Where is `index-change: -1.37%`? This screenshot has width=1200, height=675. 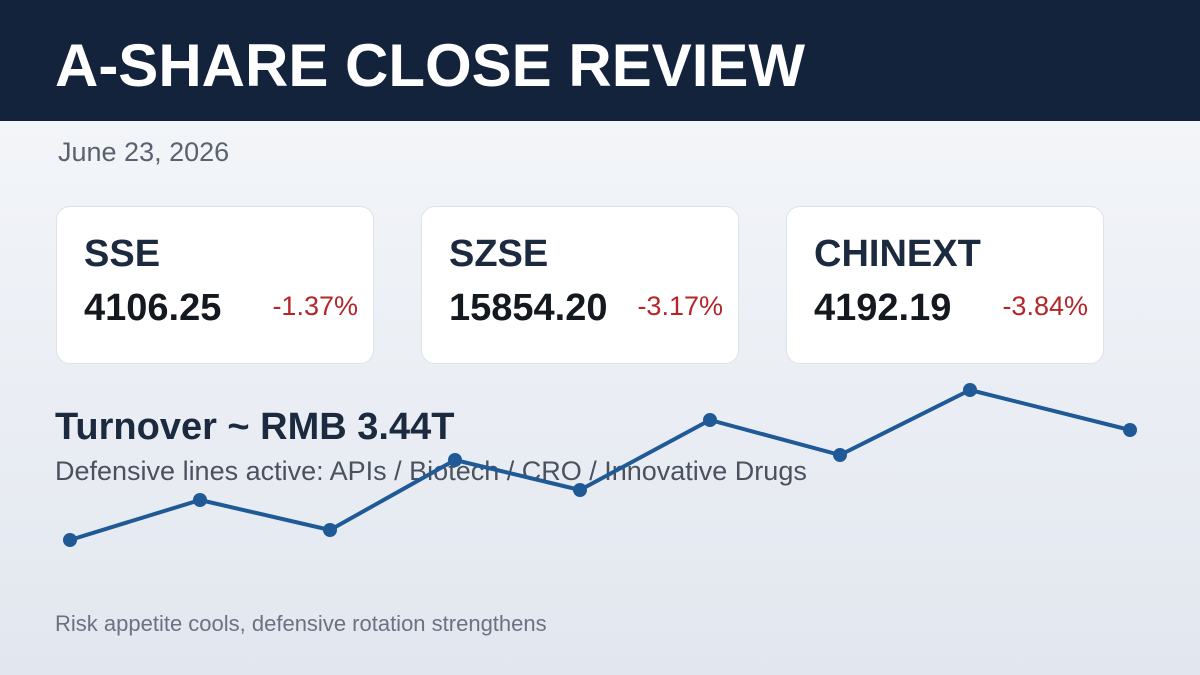 index-change: -1.37% is located at coordinates (315, 306).